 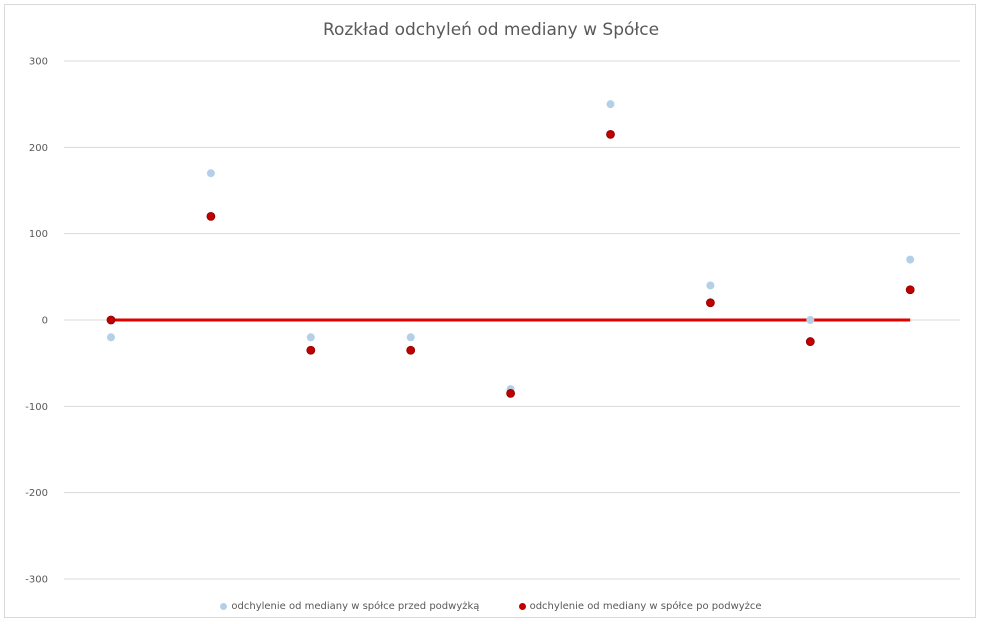 What do you see at coordinates (491, 30) in the screenshot?
I see `chart-title: Rozkład odchyleń od mediany w Spółce` at bounding box center [491, 30].